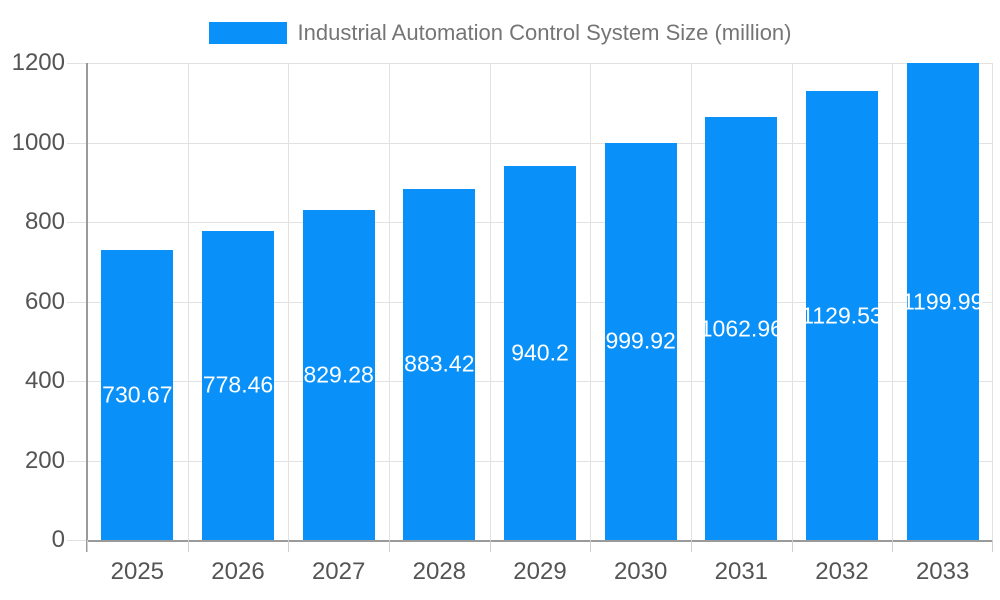  I want to click on bar-2033, so click(942, 301).